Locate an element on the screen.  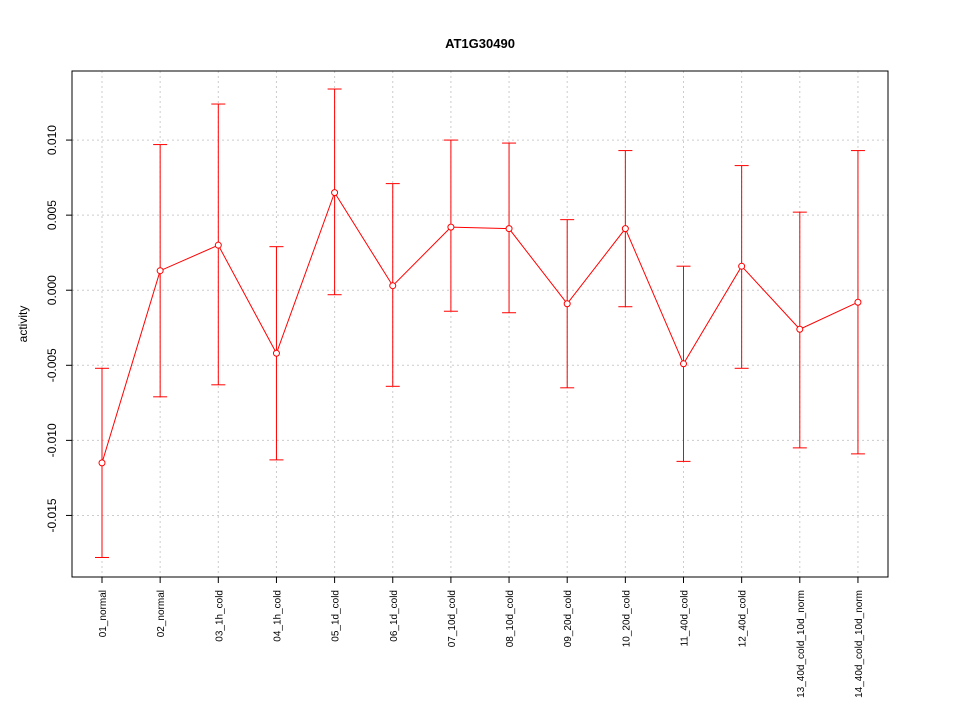
x-tick-label: 13_40d_cold_10d_norm is located at coordinates (801, 644).